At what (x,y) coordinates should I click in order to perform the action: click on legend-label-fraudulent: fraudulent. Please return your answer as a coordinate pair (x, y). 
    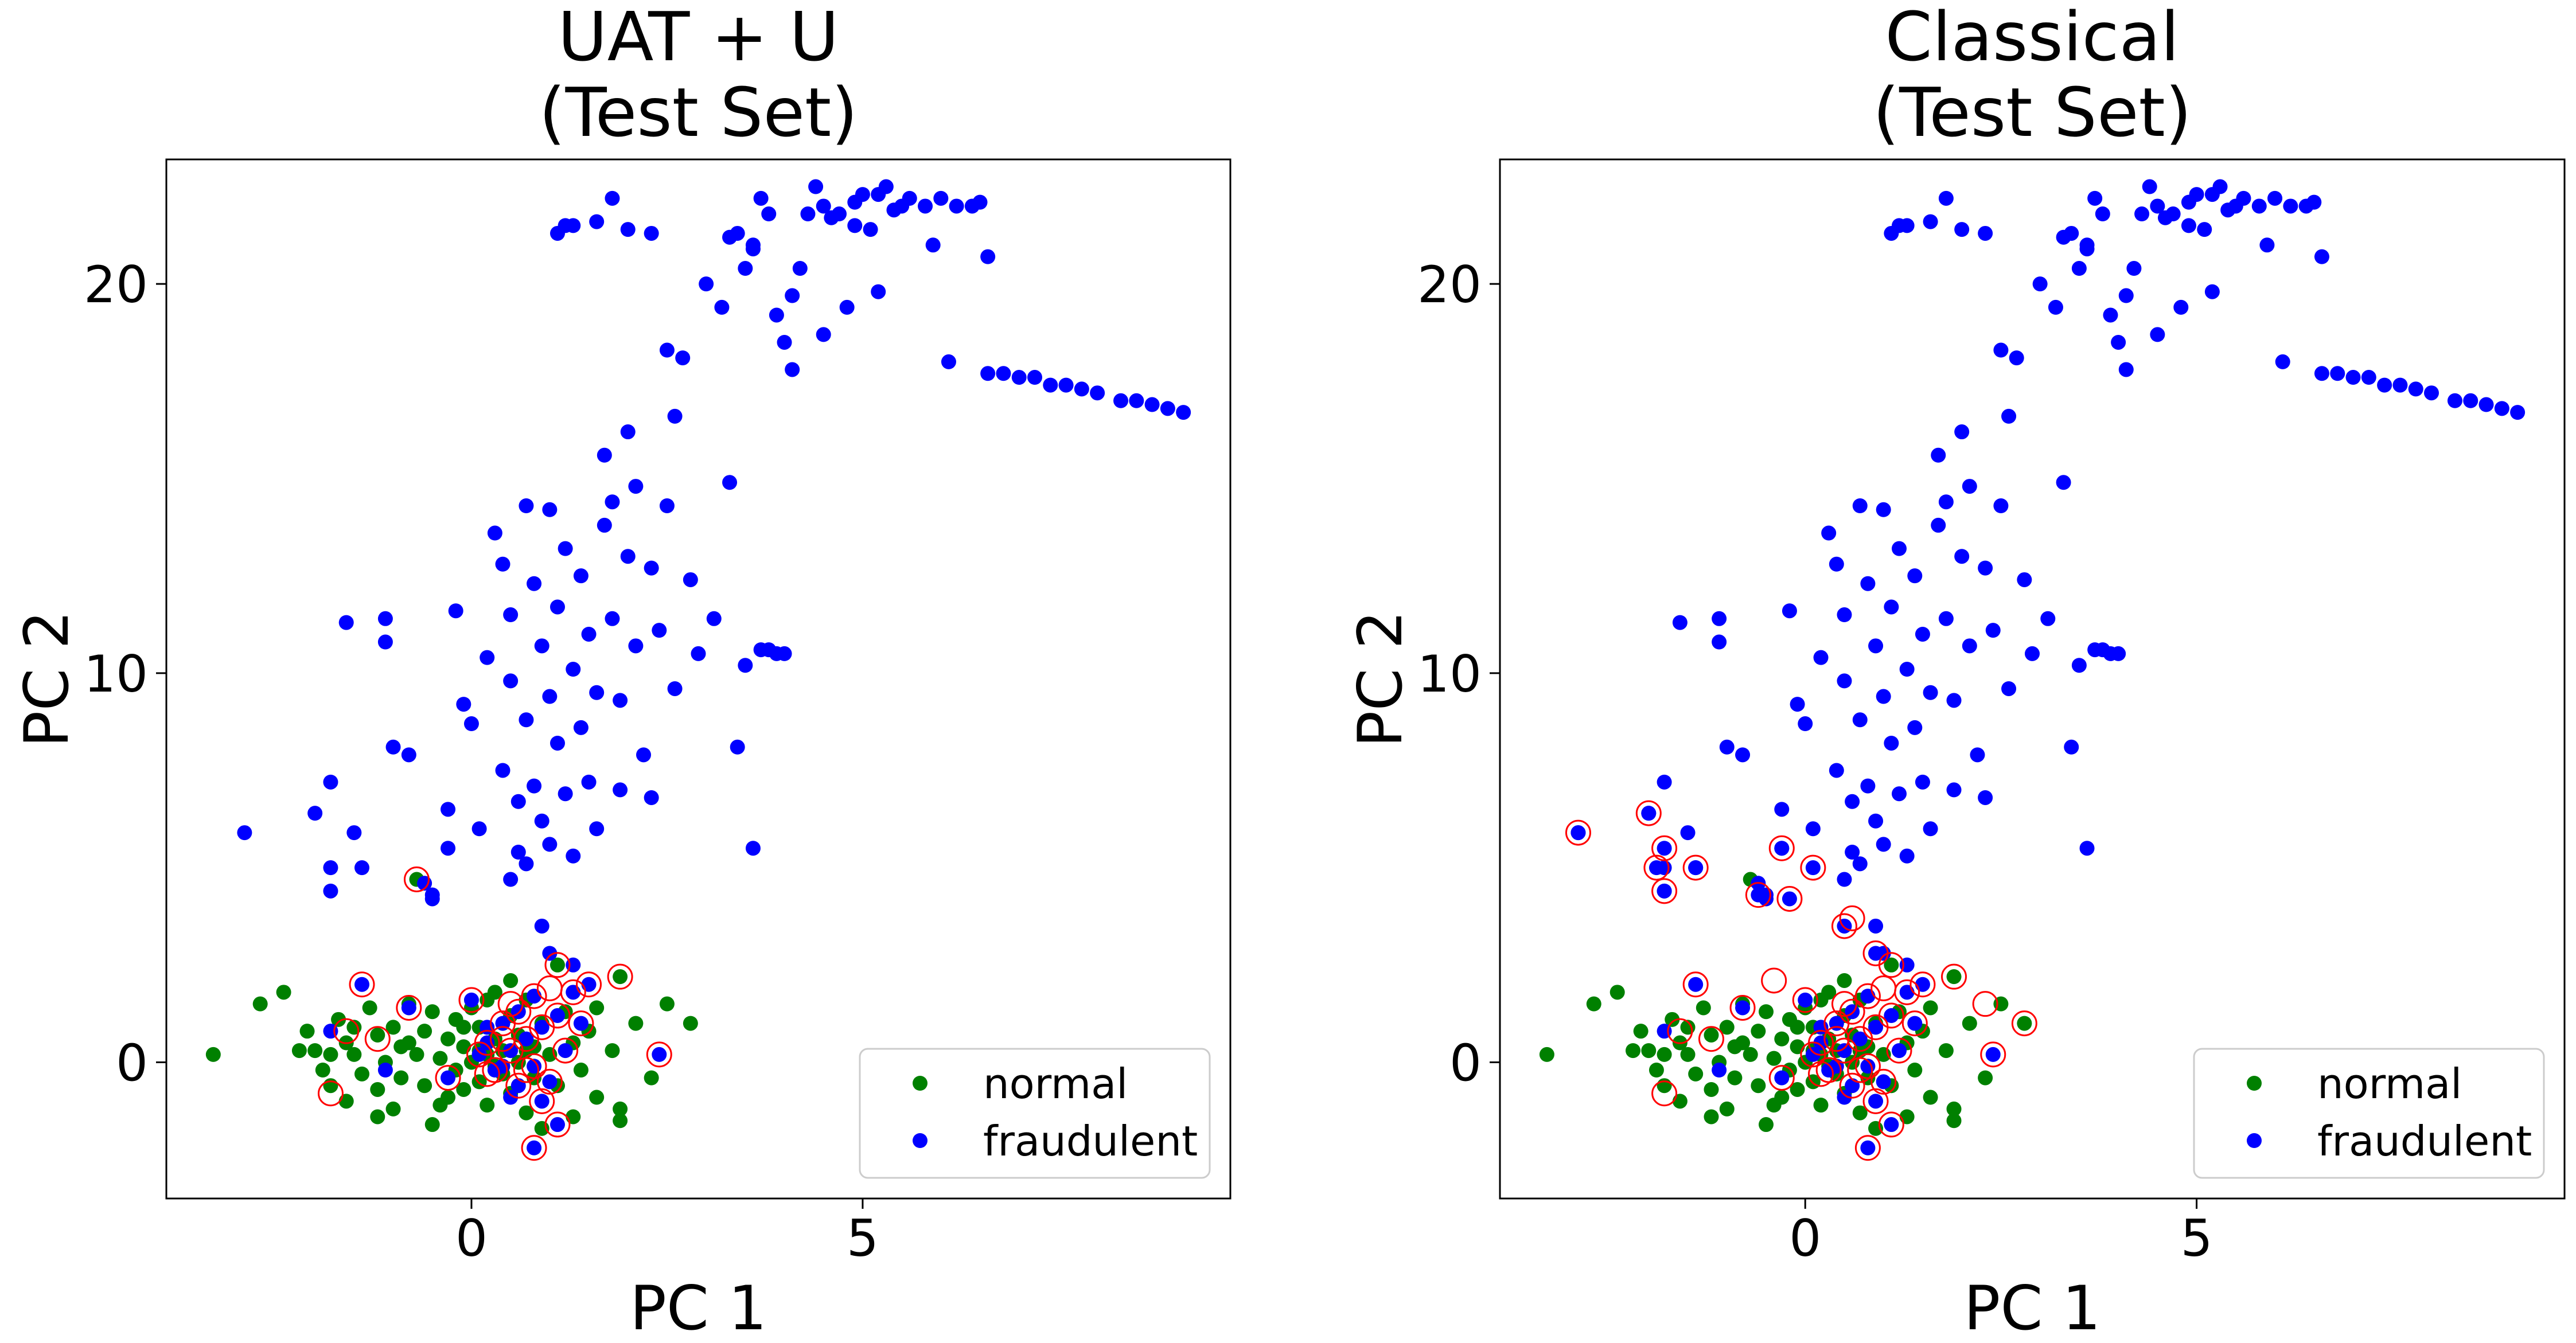
    Looking at the image, I should click on (2424, 1141).